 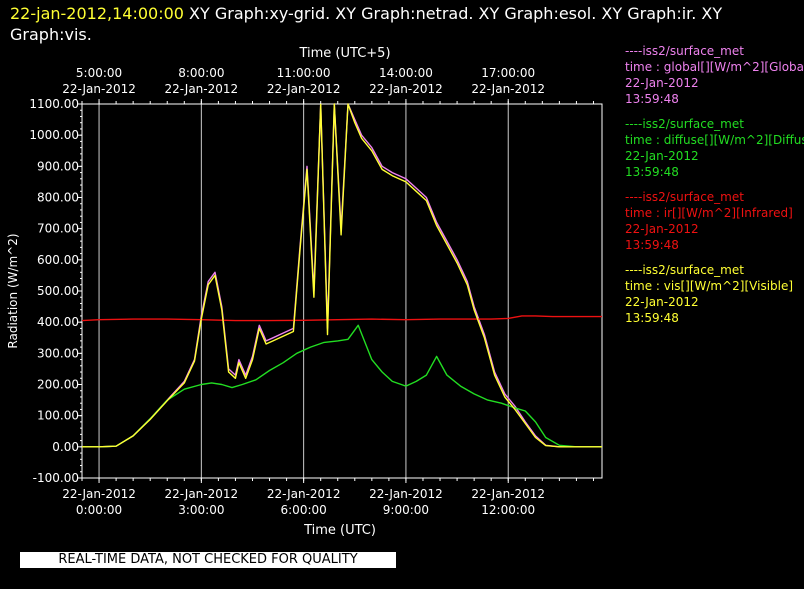 I want to click on legend-ir-date: 22-Jan-2012, so click(x=662, y=229).